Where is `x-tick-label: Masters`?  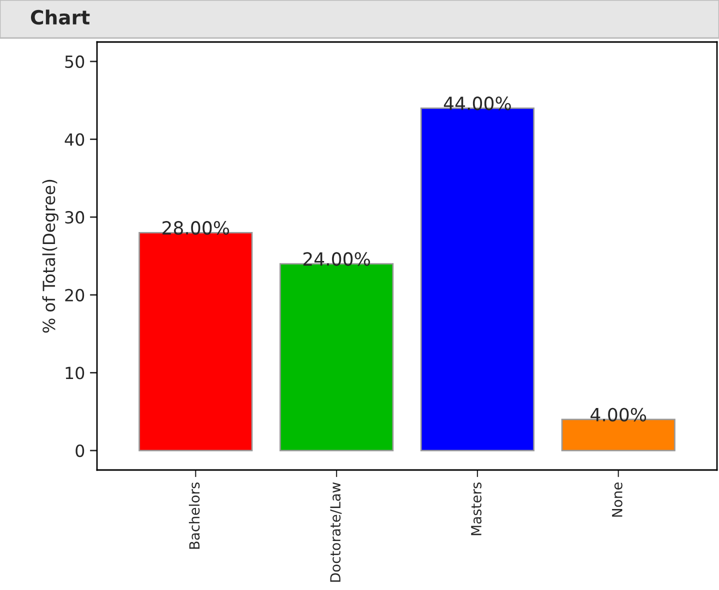
x-tick-label: Masters is located at coordinates (476, 509).